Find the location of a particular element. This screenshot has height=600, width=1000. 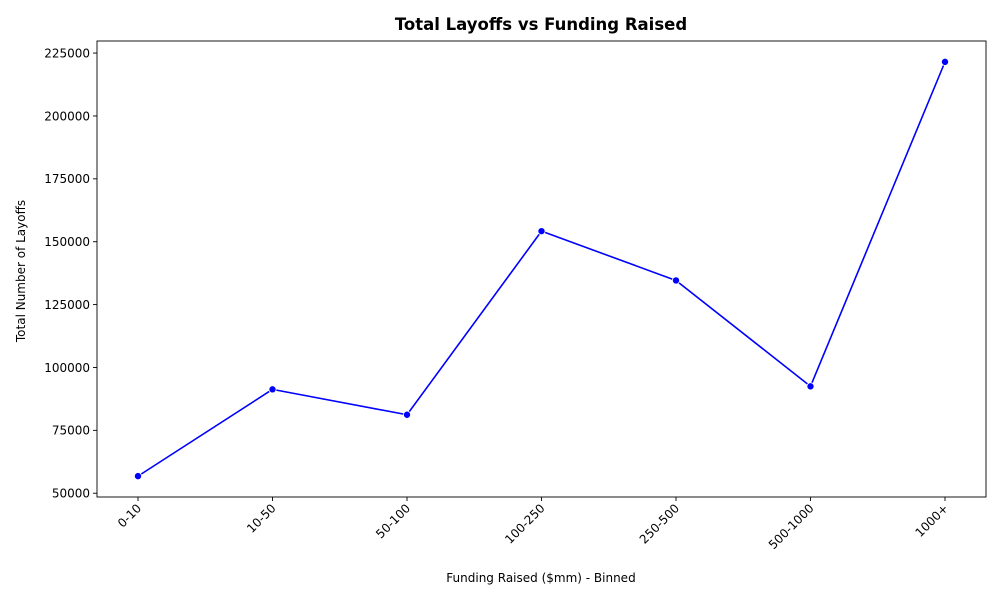

y-axis-title: Total Number of Layoffs is located at coordinates (21, 271).